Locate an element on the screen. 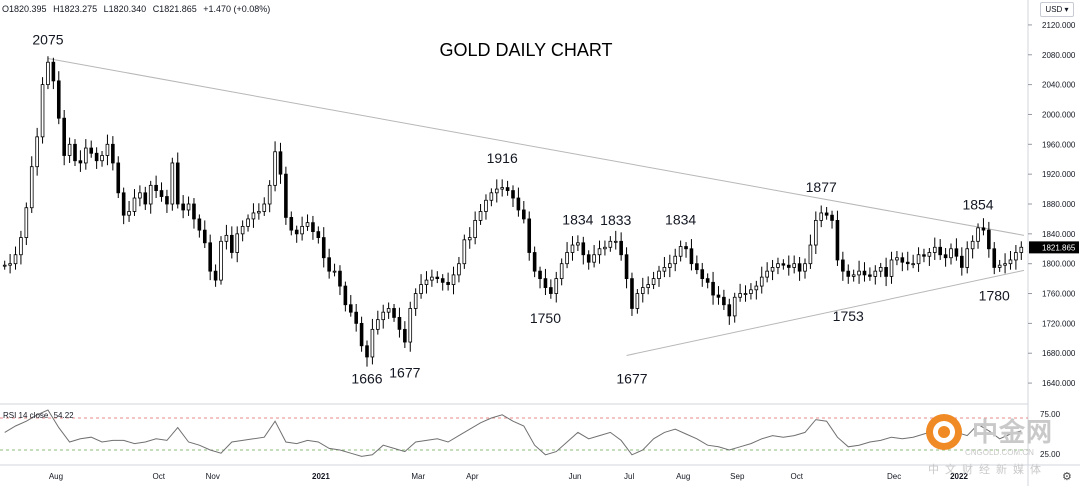  ohlc-high: H1823.275 is located at coordinates (75, 9).